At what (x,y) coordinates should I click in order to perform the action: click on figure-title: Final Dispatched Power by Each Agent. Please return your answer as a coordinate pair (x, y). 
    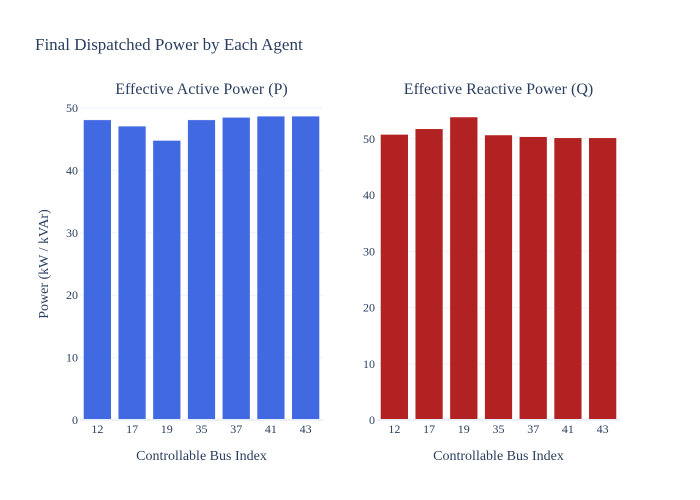
    Looking at the image, I should click on (169, 44).